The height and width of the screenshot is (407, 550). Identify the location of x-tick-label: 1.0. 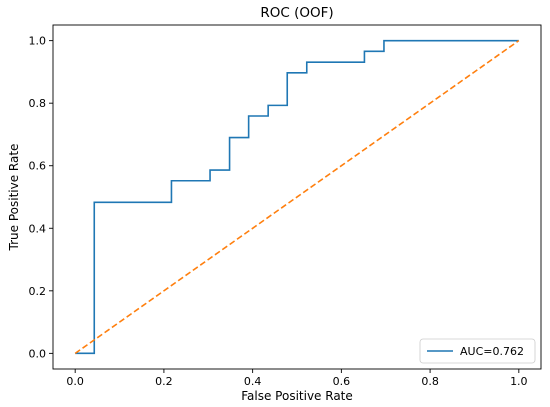
(519, 381).